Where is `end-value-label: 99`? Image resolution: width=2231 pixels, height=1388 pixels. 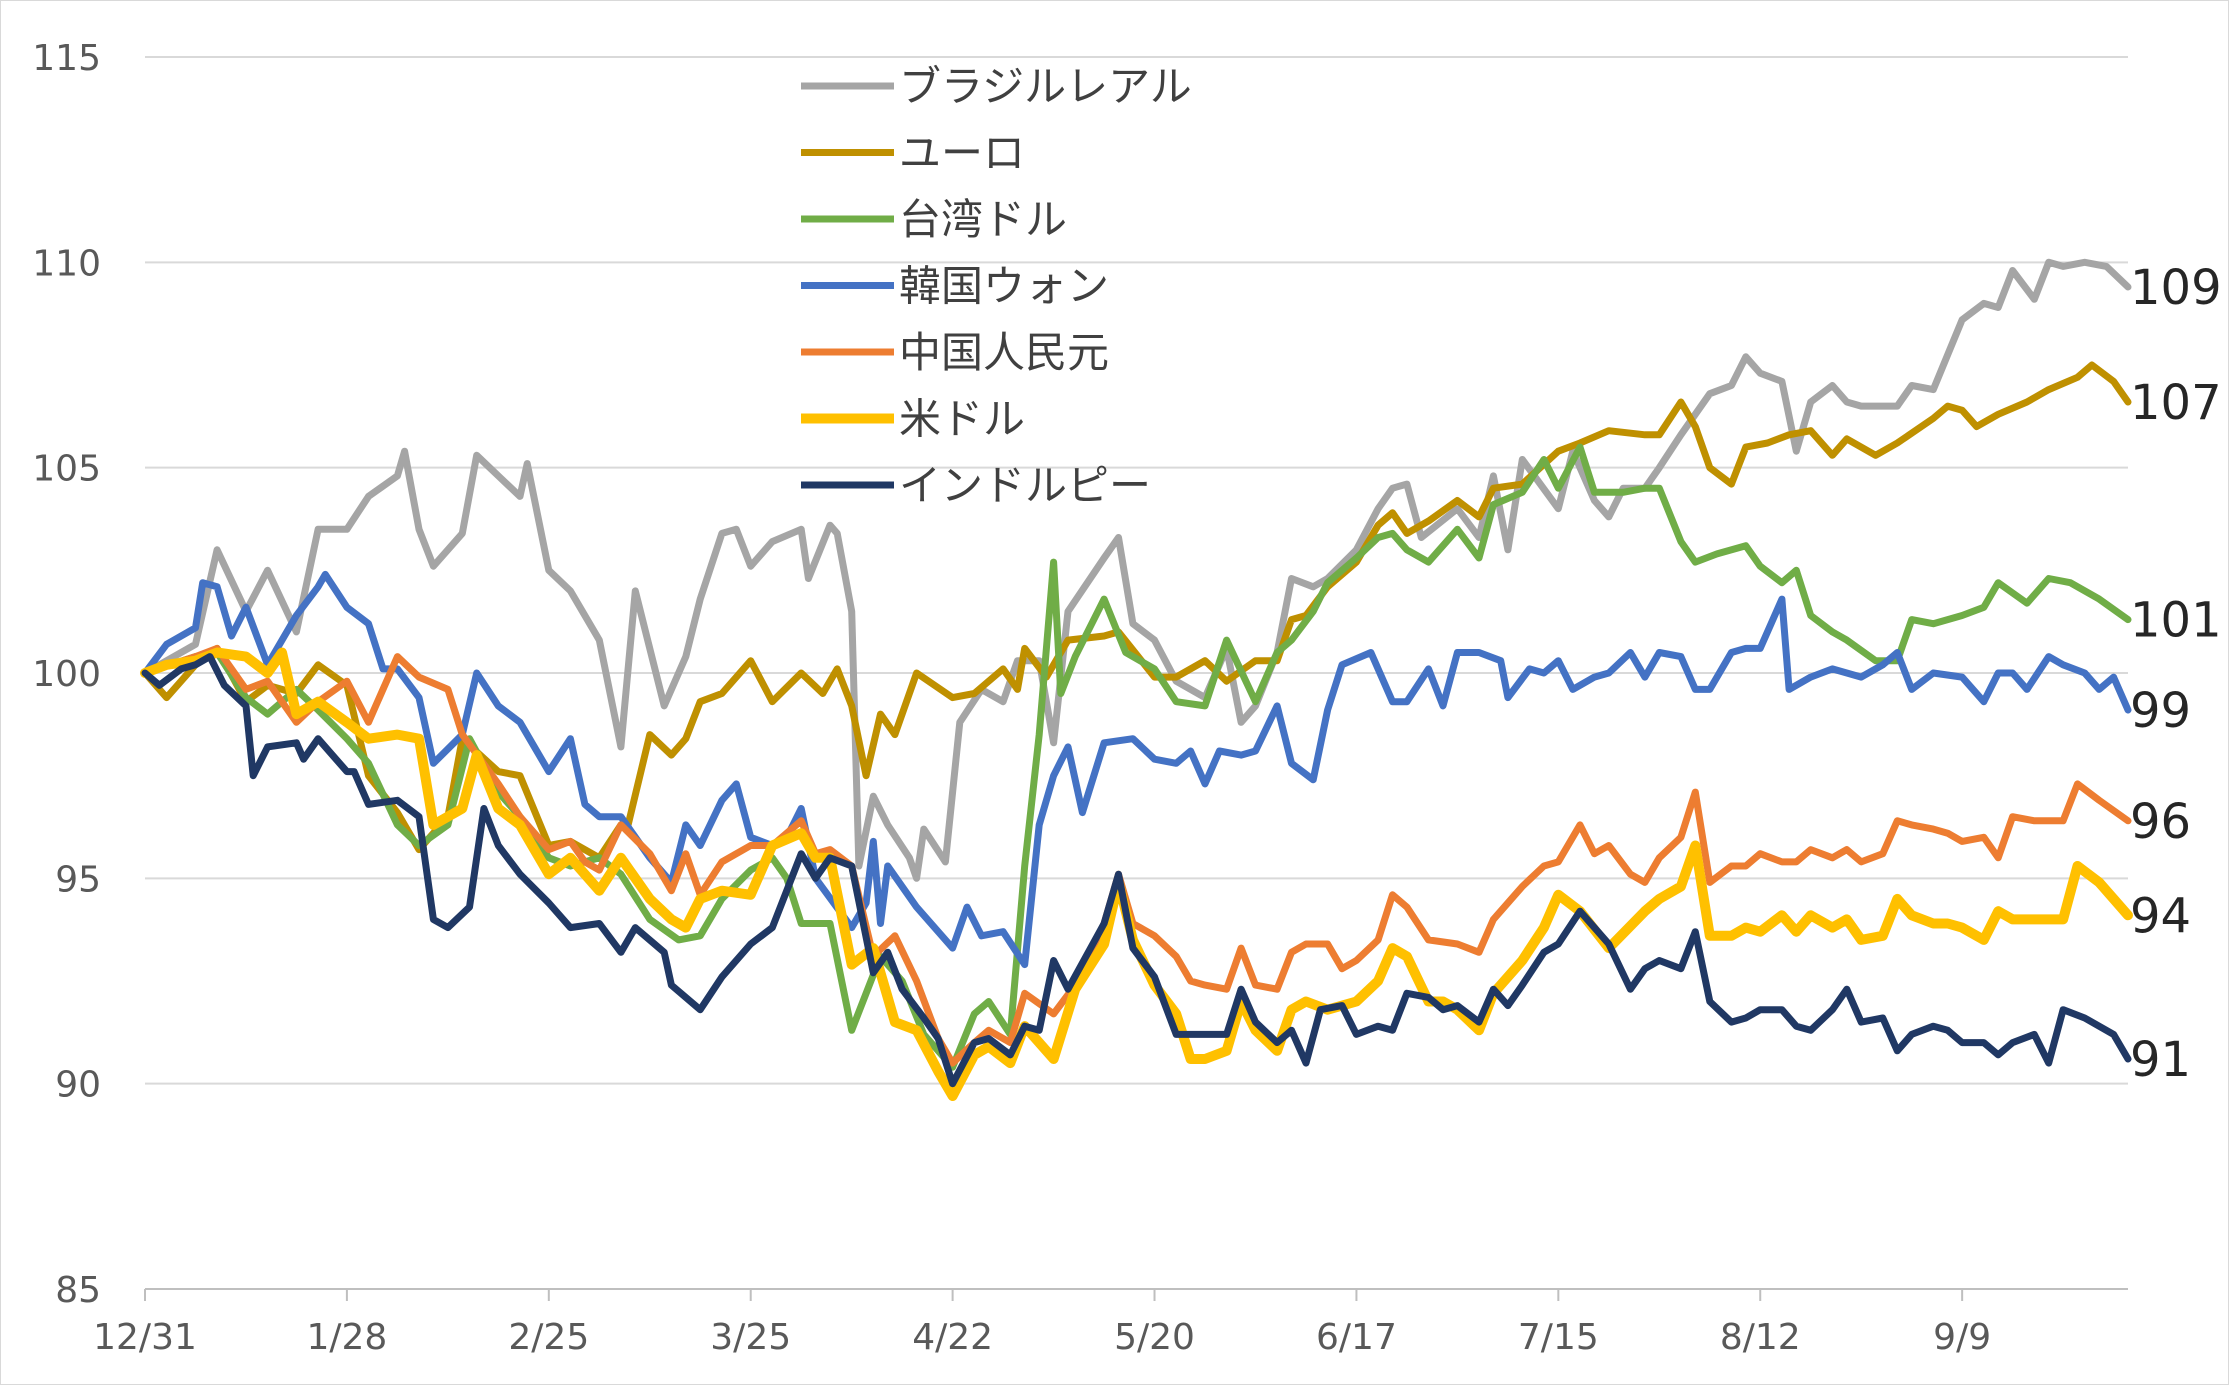
end-value-label: 99 is located at coordinates (2160, 711).